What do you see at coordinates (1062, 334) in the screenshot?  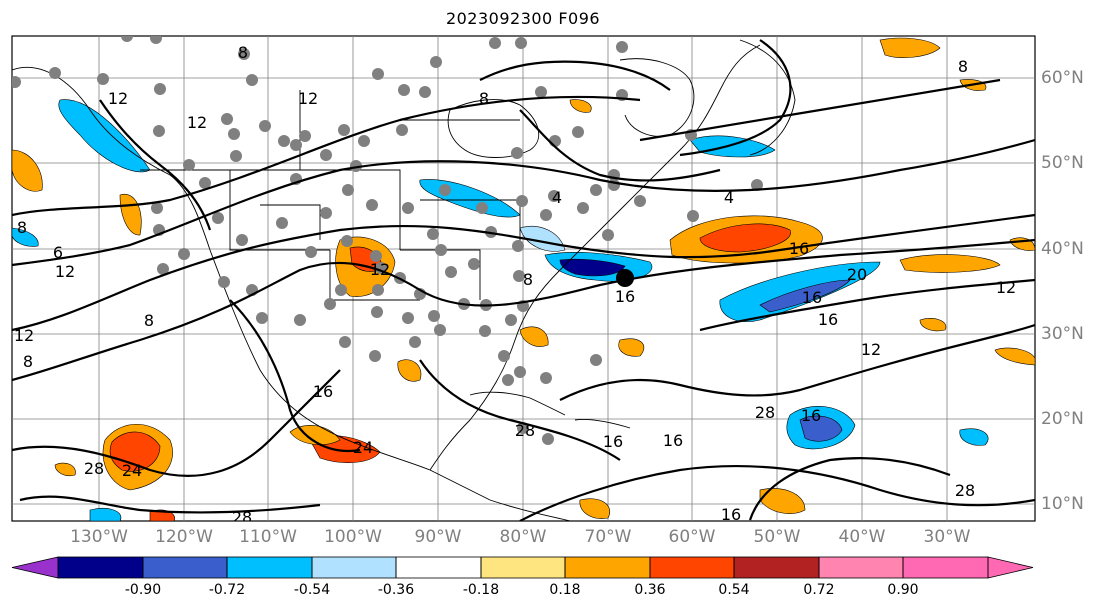 I see `lat-label: 30°N` at bounding box center [1062, 334].